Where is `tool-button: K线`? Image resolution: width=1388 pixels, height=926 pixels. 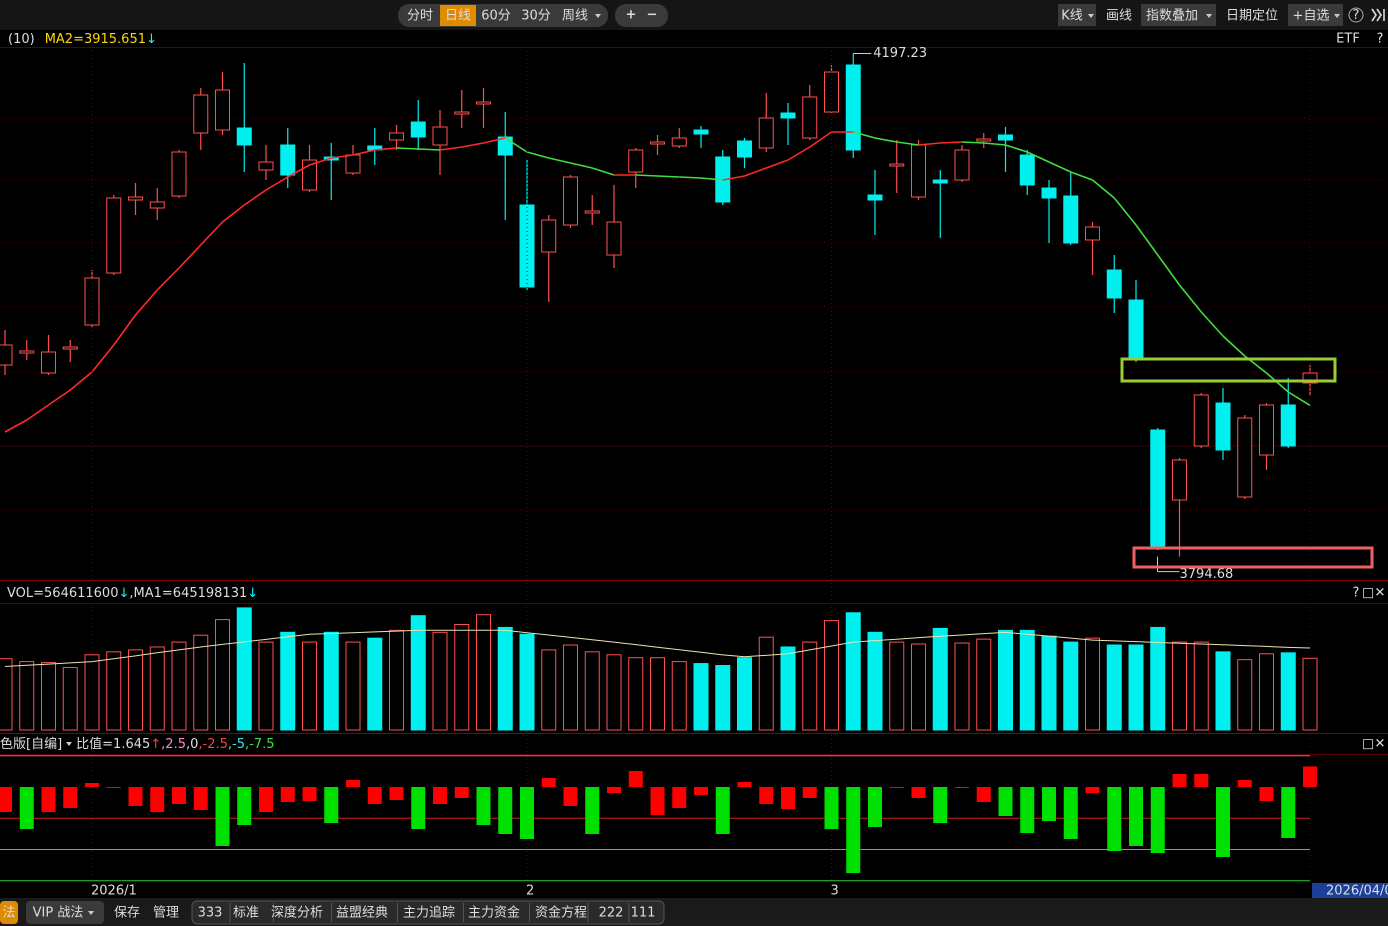 tool-button: K线 is located at coordinates (1072, 16).